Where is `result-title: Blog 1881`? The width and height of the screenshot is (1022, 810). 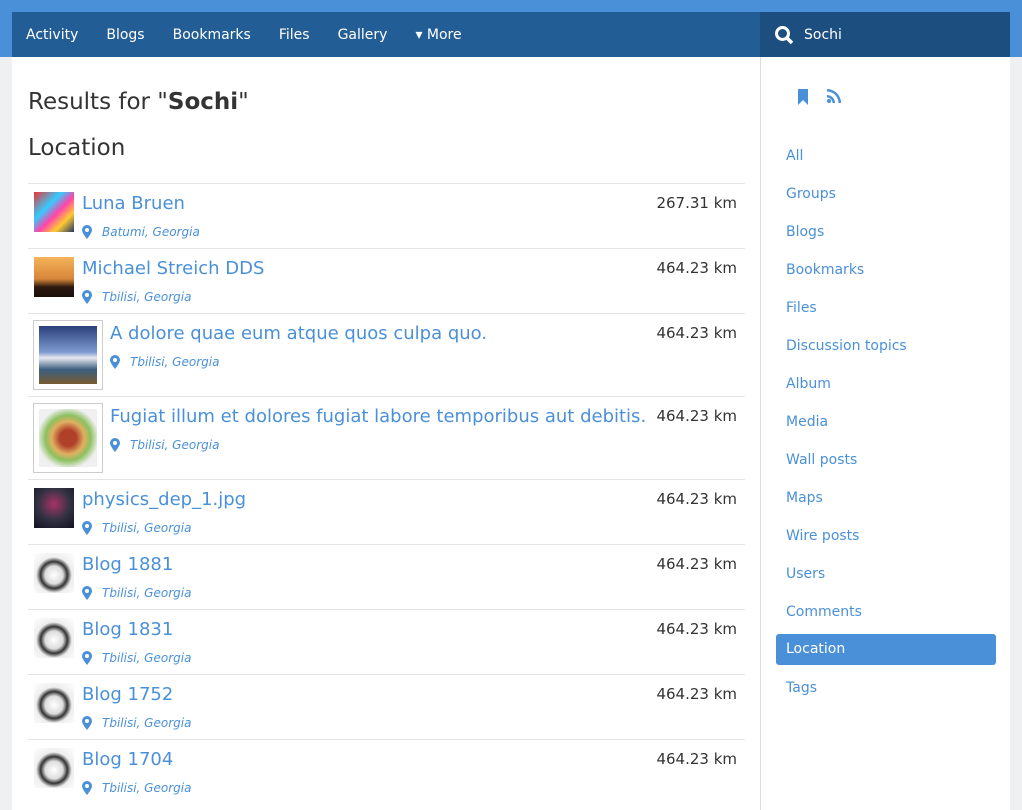 result-title: Blog 1881 is located at coordinates (128, 564).